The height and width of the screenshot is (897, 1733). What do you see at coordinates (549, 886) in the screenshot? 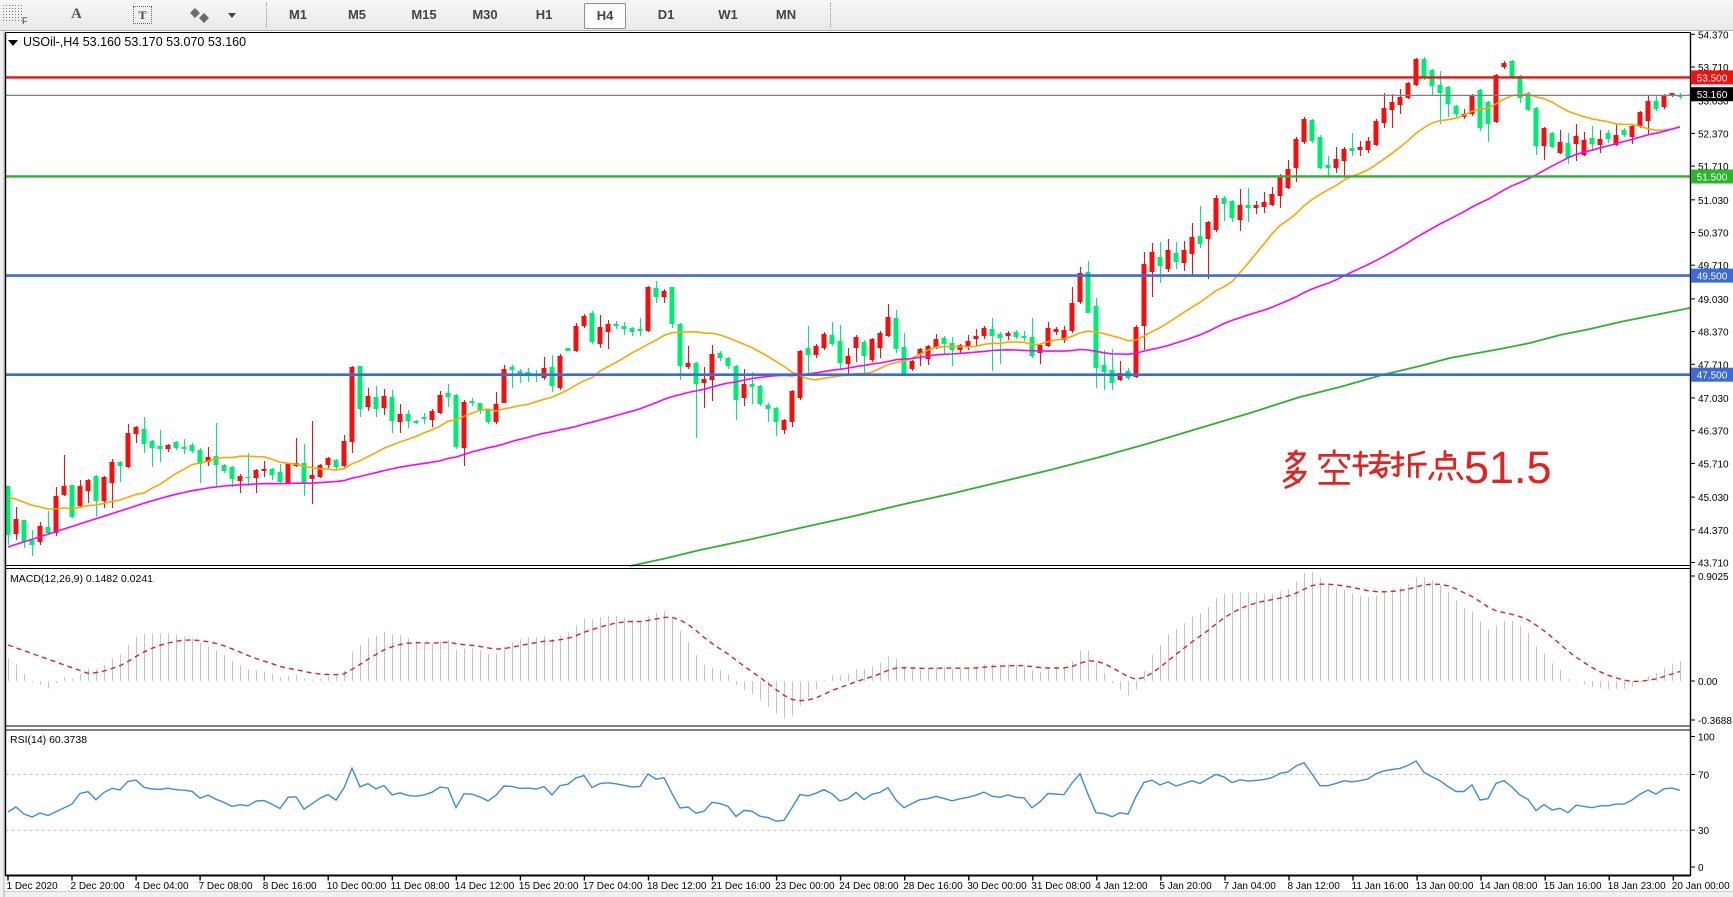
I see `svg-text: 15 Dec 20:00` at bounding box center [549, 886].